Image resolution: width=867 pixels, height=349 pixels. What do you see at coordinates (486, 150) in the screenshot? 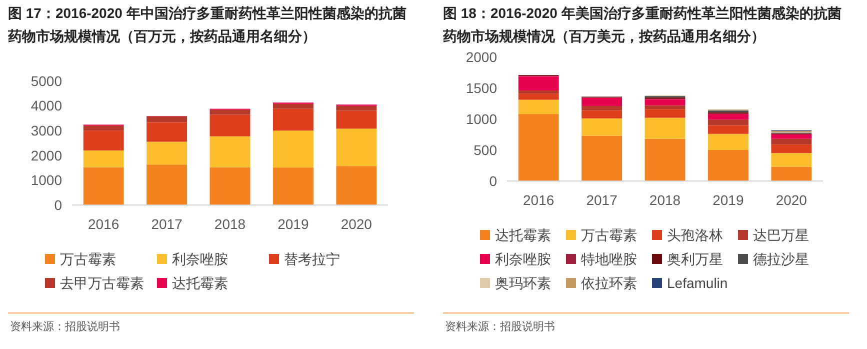
I see `y-tick-label: 500` at bounding box center [486, 150].